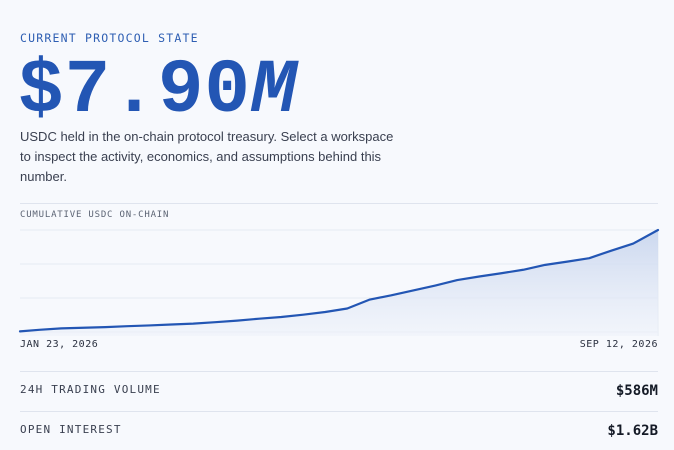 The height and width of the screenshot is (450, 674). I want to click on x-axis-start-label: JAN 23, 2026, so click(59, 344).